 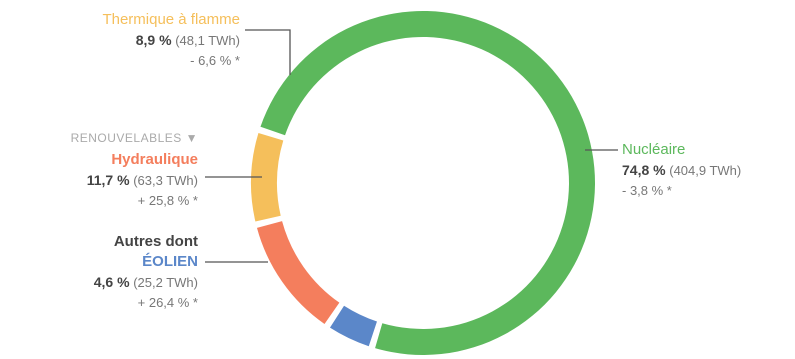 I want to click on thermique-energy: 48,1 TWh, so click(x=207, y=40).